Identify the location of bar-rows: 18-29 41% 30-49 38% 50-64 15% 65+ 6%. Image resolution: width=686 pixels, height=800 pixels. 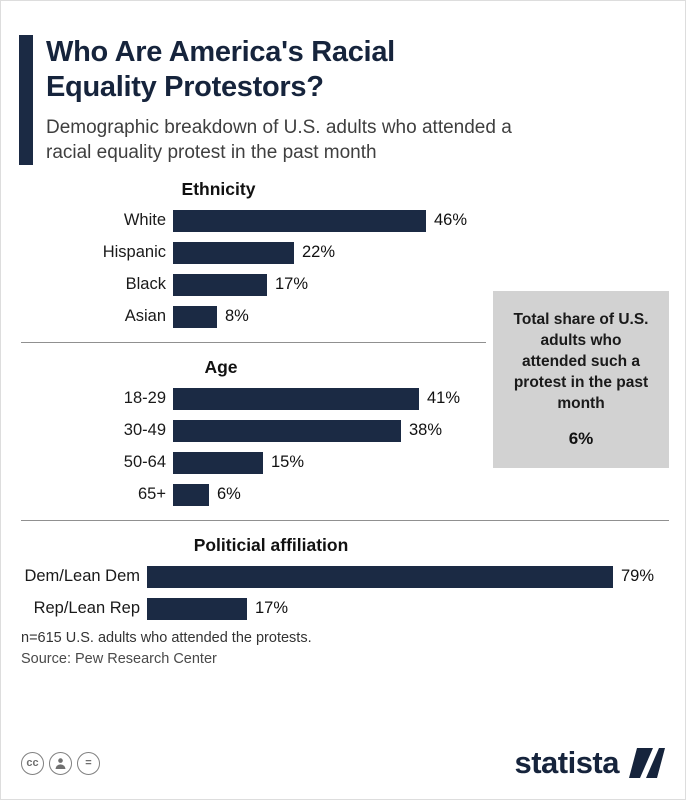
(345, 446).